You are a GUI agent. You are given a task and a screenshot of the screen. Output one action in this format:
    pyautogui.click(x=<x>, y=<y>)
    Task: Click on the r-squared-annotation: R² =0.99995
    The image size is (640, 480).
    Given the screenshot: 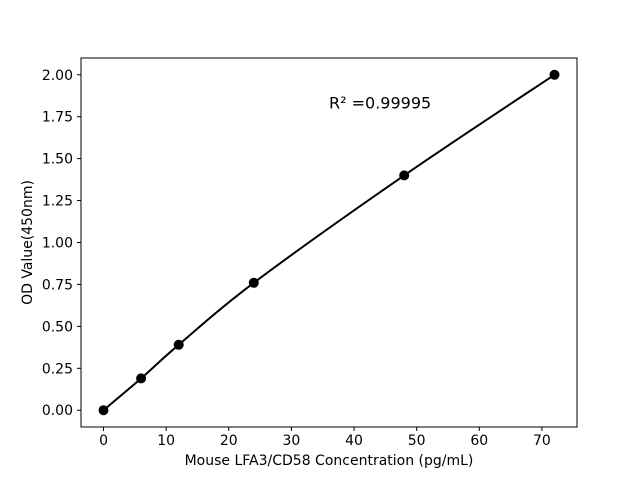 What is the action you would take?
    pyautogui.click(x=380, y=102)
    